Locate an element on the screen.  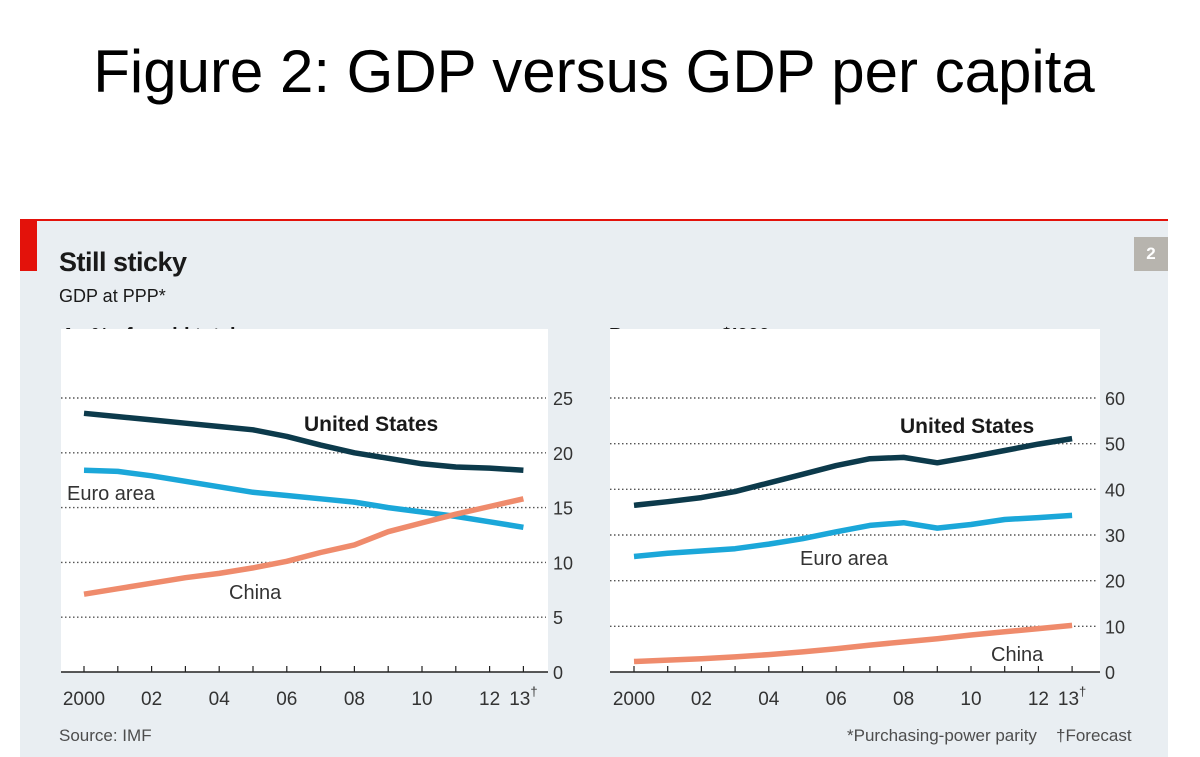
red-accent-tab is located at coordinates (28, 246).